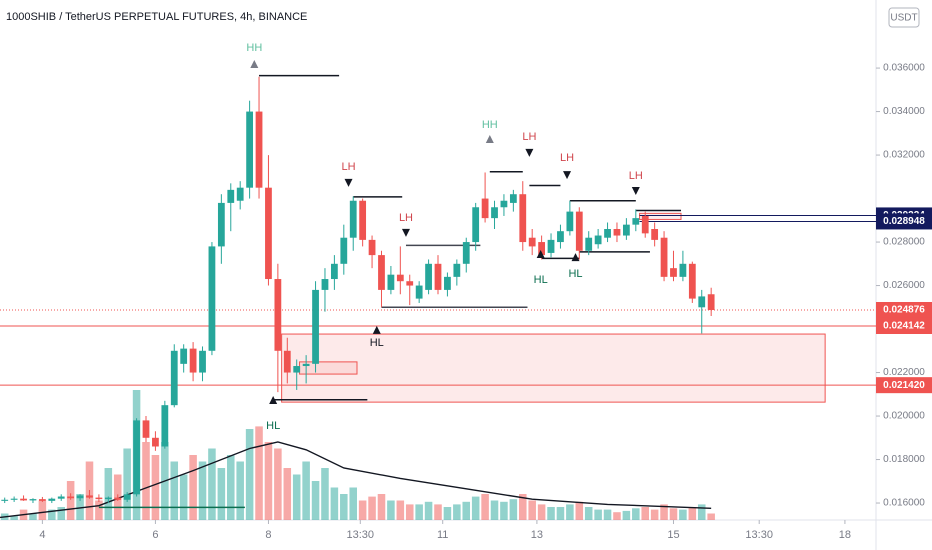 Image resolution: width=932 pixels, height=550 pixels. What do you see at coordinates (537, 535) in the screenshot?
I see `x-tick-label: 13` at bounding box center [537, 535].